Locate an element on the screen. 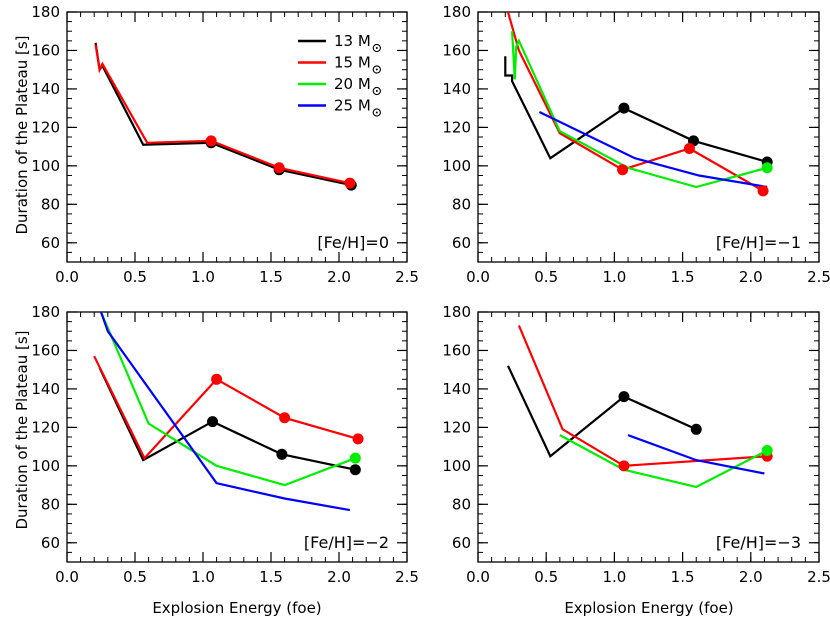 Image resolution: width=830 pixels, height=623 pixels. legend-label: 13 M is located at coordinates (352, 41).